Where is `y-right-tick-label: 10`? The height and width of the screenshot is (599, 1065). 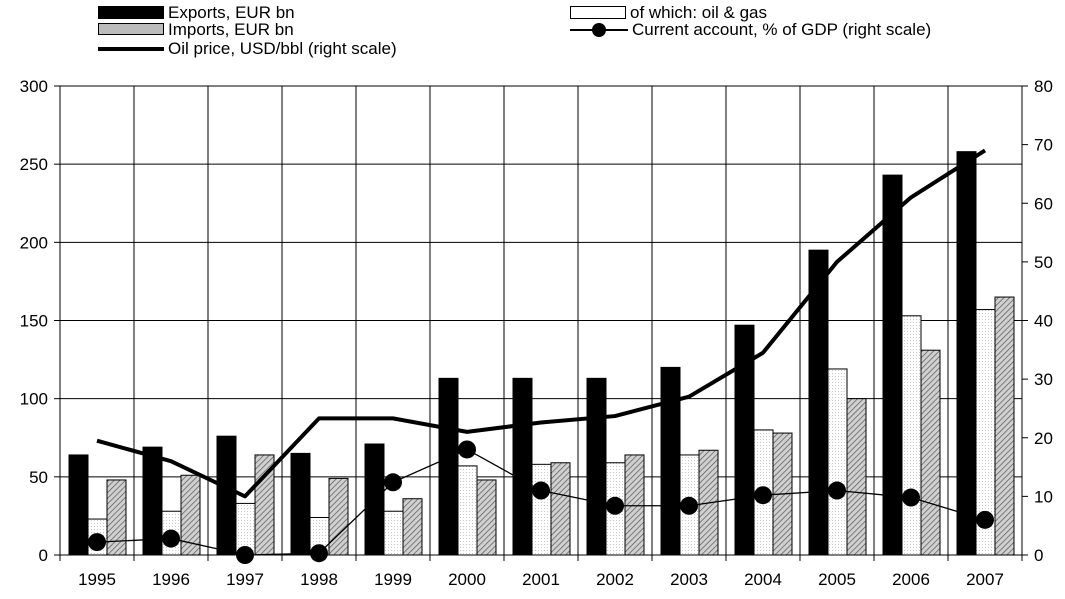
y-right-tick-label: 10 is located at coordinates (1043, 496).